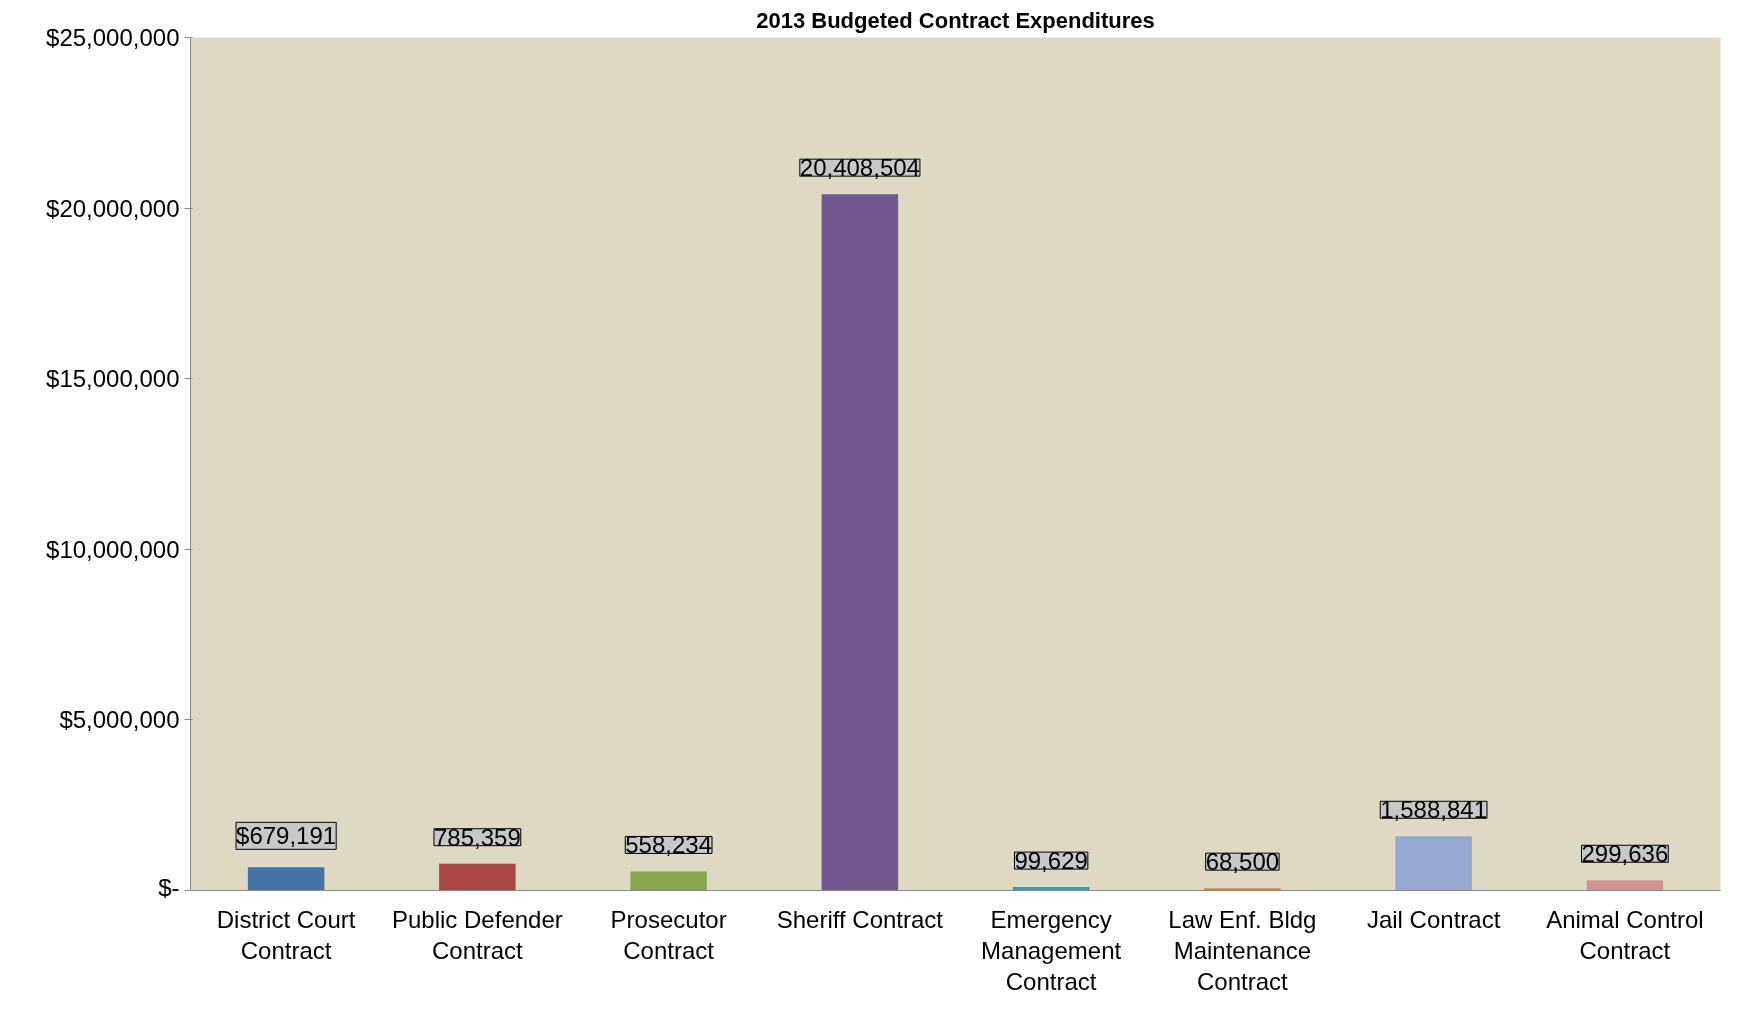 The height and width of the screenshot is (1027, 1741). Describe the element at coordinates (1051, 861) in the screenshot. I see `data-label: 99,629` at that location.